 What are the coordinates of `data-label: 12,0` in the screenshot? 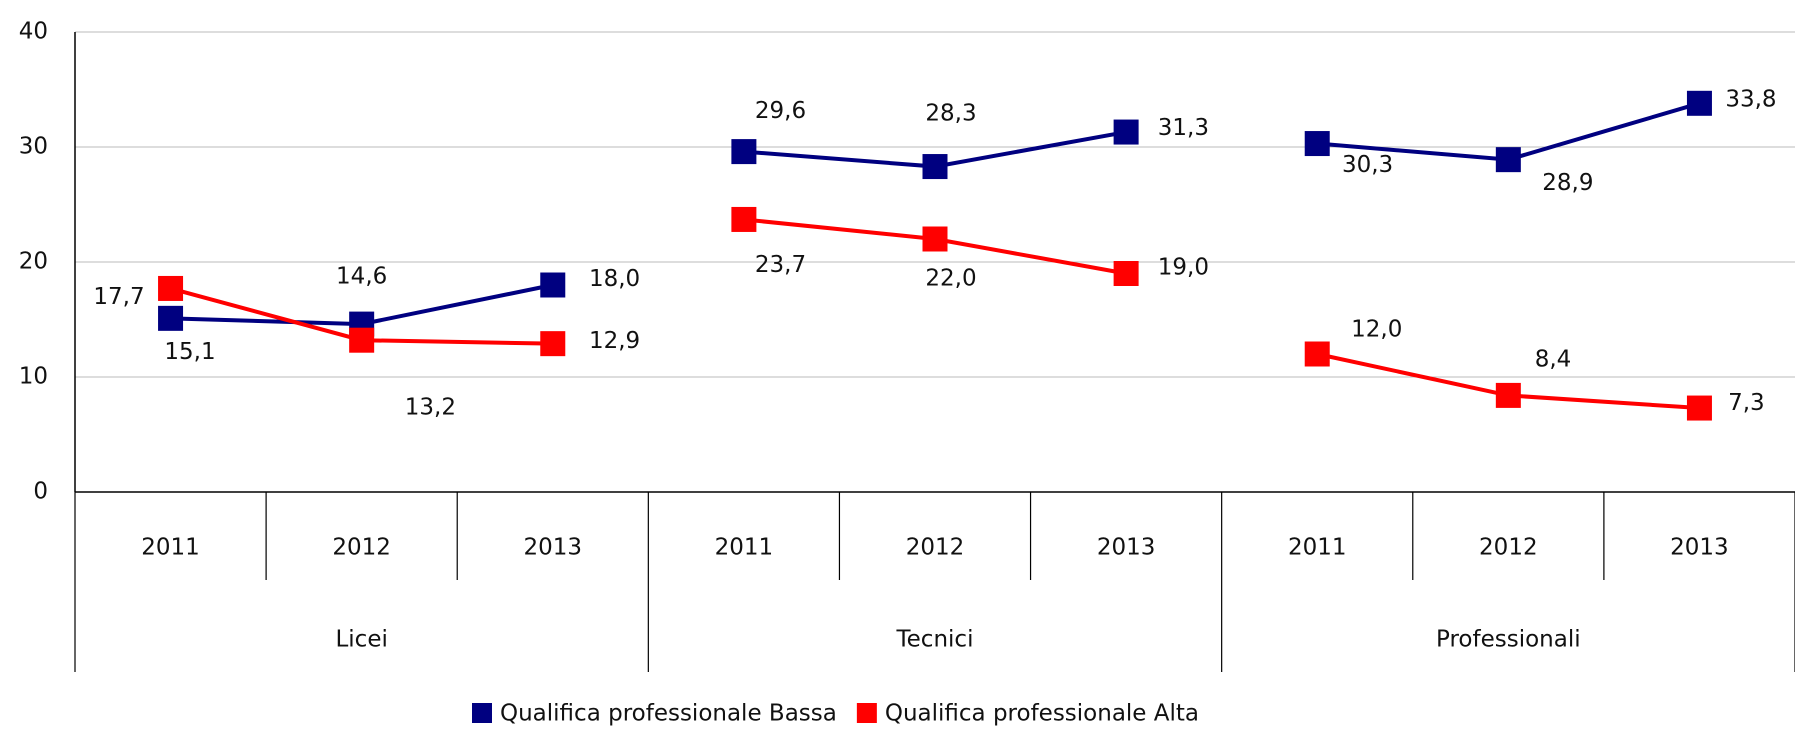 It's located at (1376, 329).